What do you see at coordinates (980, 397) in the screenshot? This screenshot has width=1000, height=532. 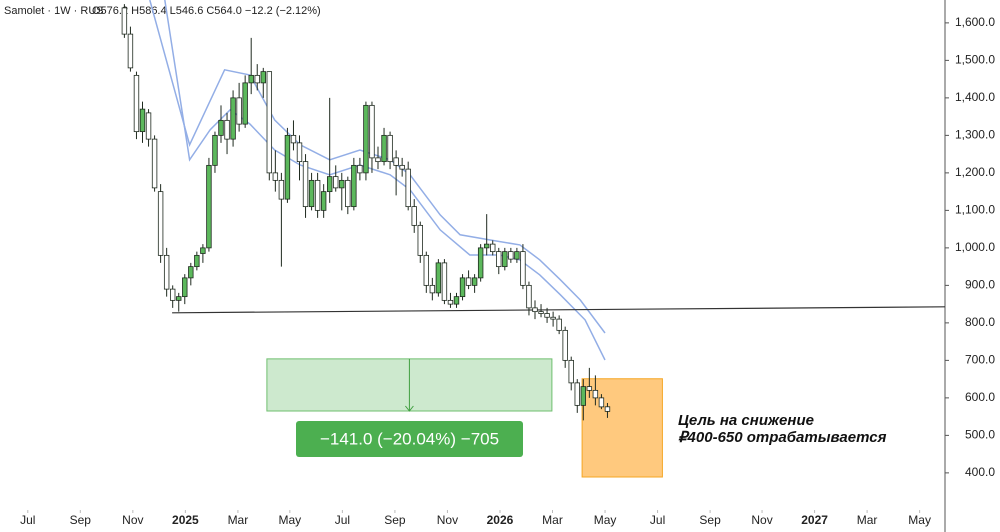 I see `y-tick-label: 600.0` at bounding box center [980, 397].